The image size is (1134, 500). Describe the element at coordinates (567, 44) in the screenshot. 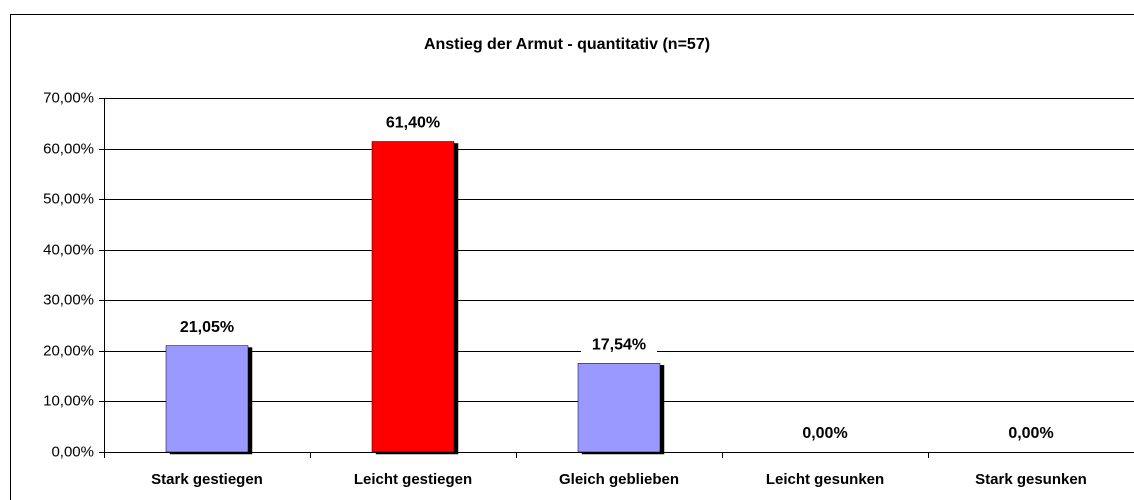

I see `chart-title: Anstieg der Armut - quantitativ (n=57)` at that location.